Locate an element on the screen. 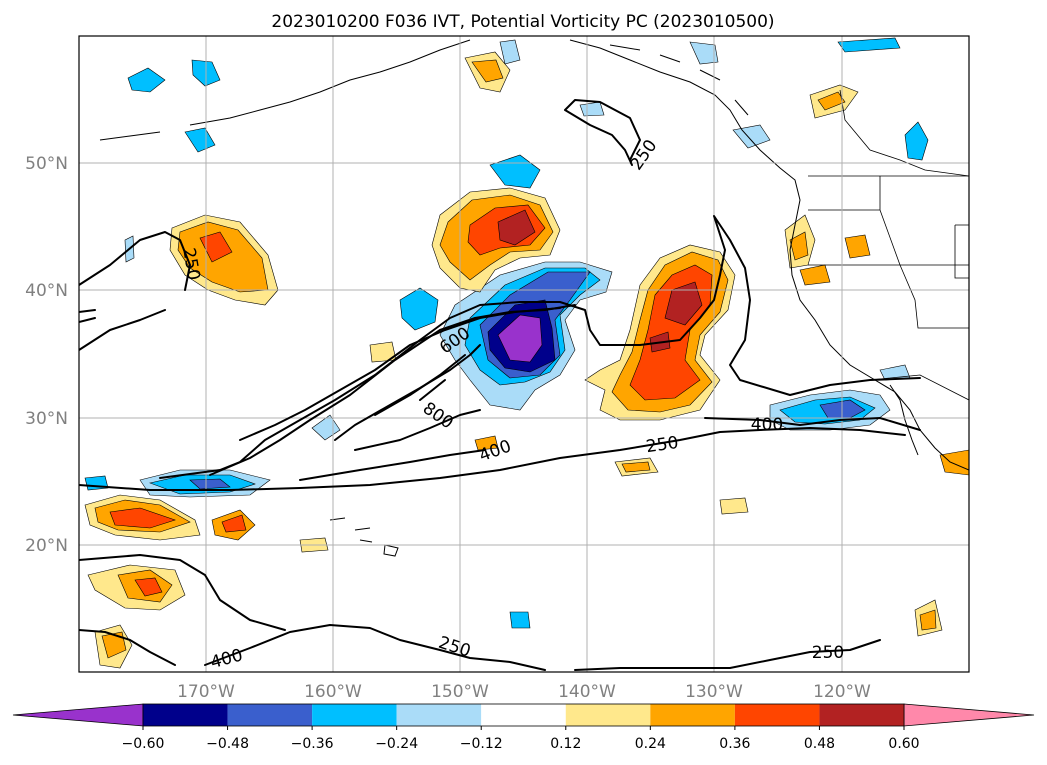 The image size is (1047, 765). lon-label: 130°W is located at coordinates (714, 692).